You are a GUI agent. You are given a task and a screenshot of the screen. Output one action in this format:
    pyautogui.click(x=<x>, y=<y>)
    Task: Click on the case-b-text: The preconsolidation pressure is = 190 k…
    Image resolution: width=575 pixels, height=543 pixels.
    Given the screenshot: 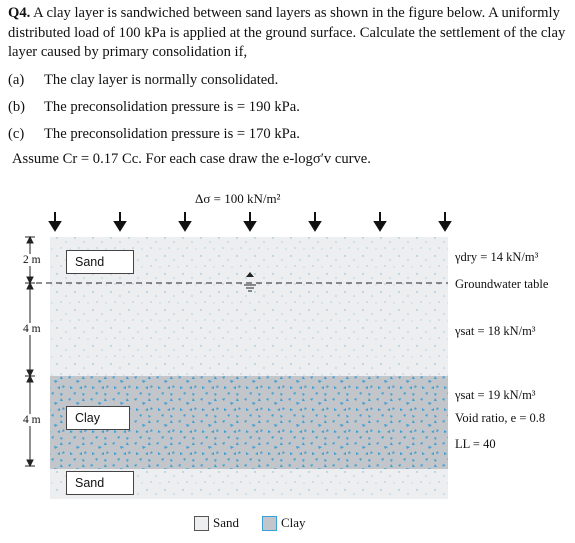 What is the action you would take?
    pyautogui.click(x=172, y=107)
    